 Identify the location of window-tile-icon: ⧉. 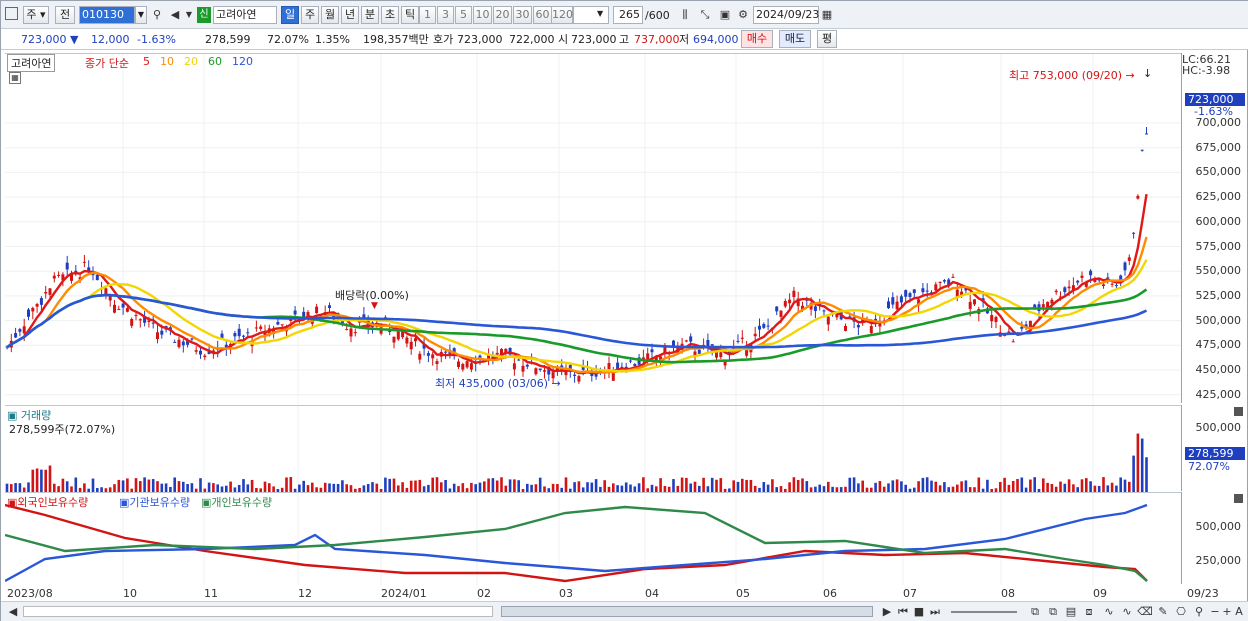
(1035, 611).